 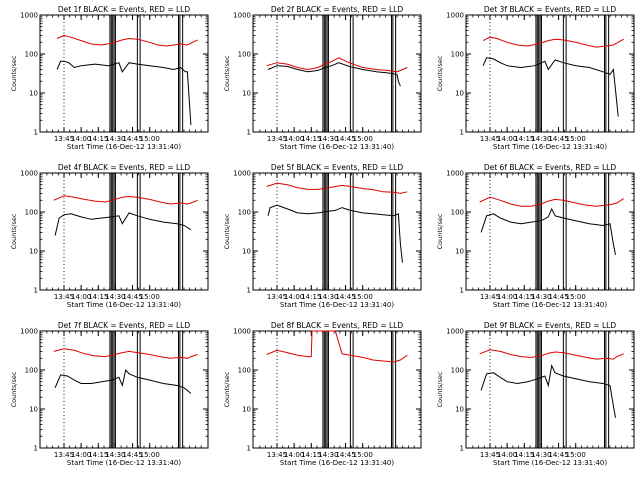 What do you see at coordinates (124, 9) in the screenshot?
I see `chart-title-1: Det 1f BLACK = Events, RED = LLD` at bounding box center [124, 9].